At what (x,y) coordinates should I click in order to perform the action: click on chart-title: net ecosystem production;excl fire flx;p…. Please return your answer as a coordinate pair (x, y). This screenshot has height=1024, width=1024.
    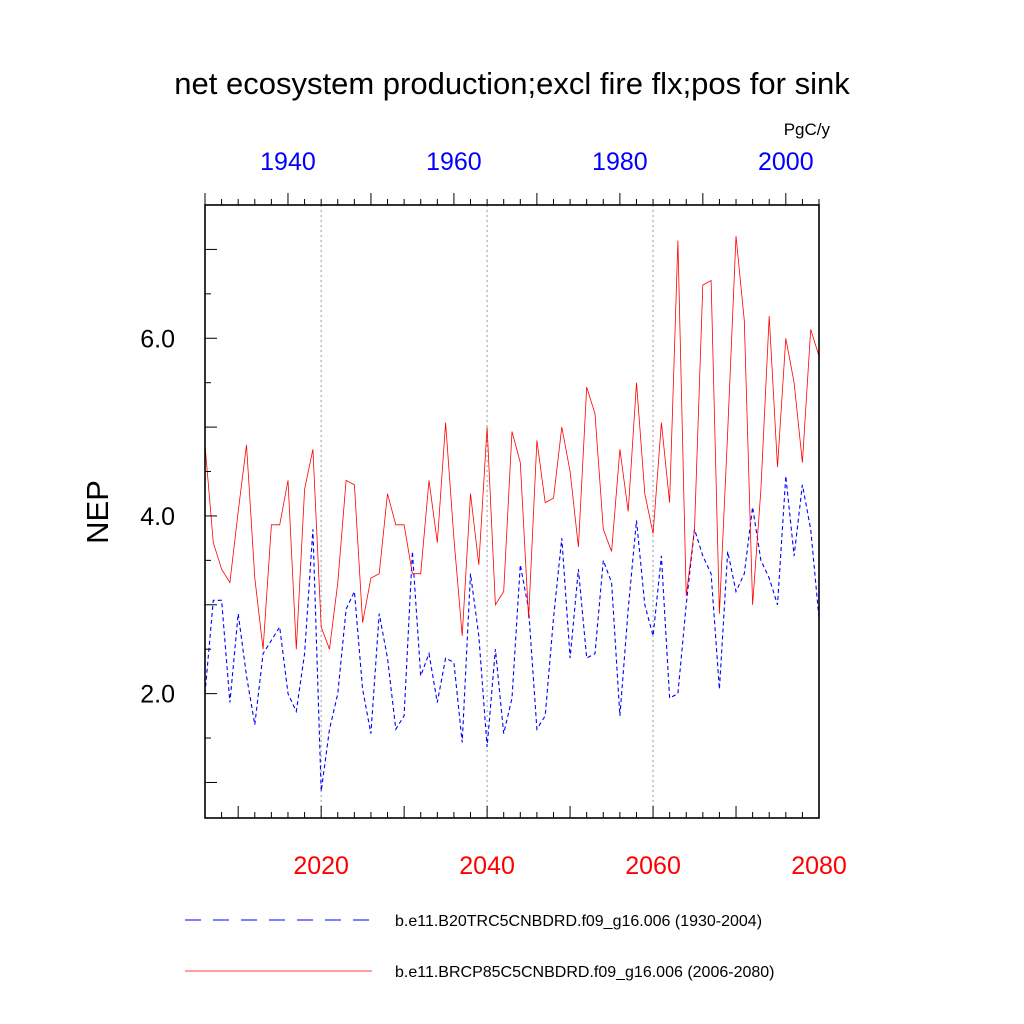
    Looking at the image, I should click on (512, 83).